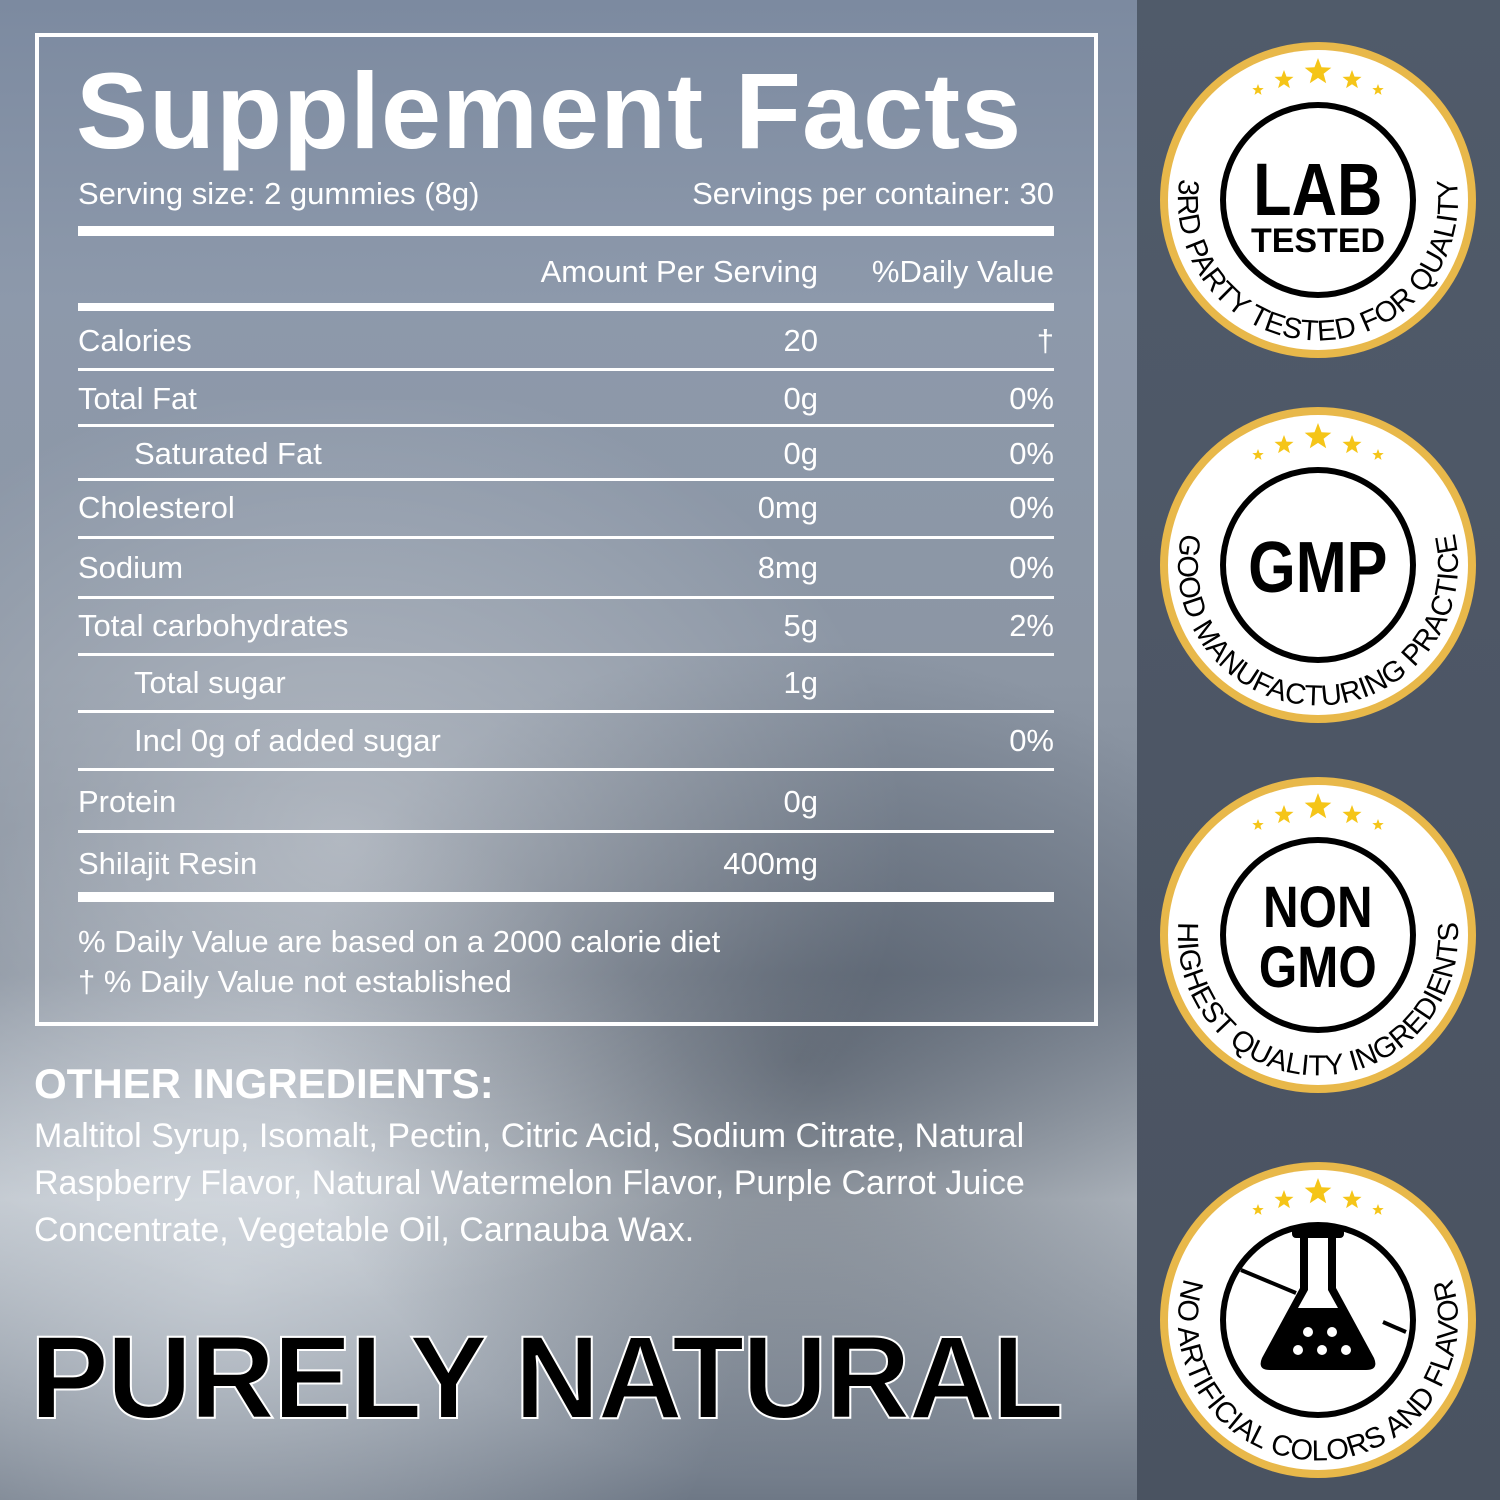  I want to click on col-amount-header: Amount Per Serving, so click(679, 271).